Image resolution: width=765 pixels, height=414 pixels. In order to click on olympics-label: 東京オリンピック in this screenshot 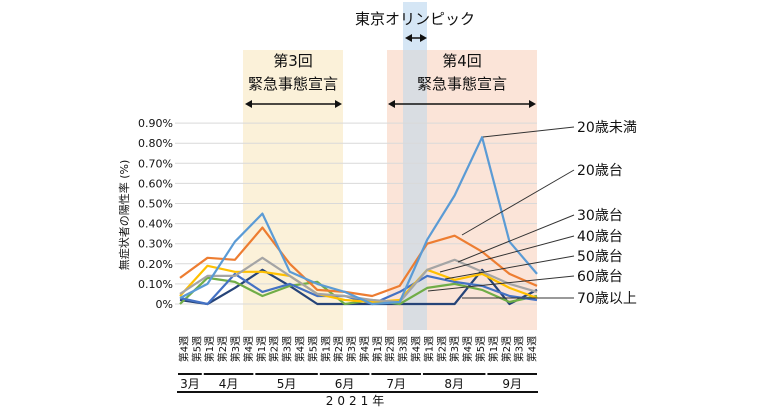, I will do `click(415, 19)`.